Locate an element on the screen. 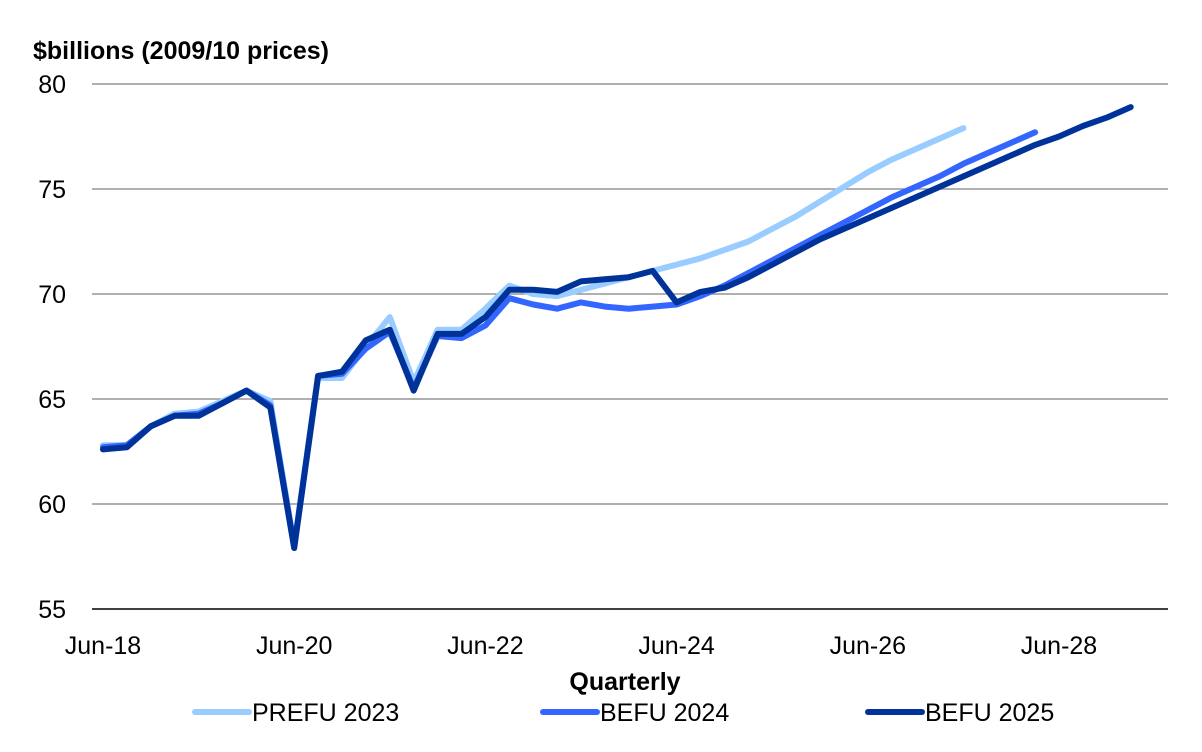 Image resolution: width=1202 pixels, height=752 pixels. legend-label: BEFU 2024 is located at coordinates (664, 713).